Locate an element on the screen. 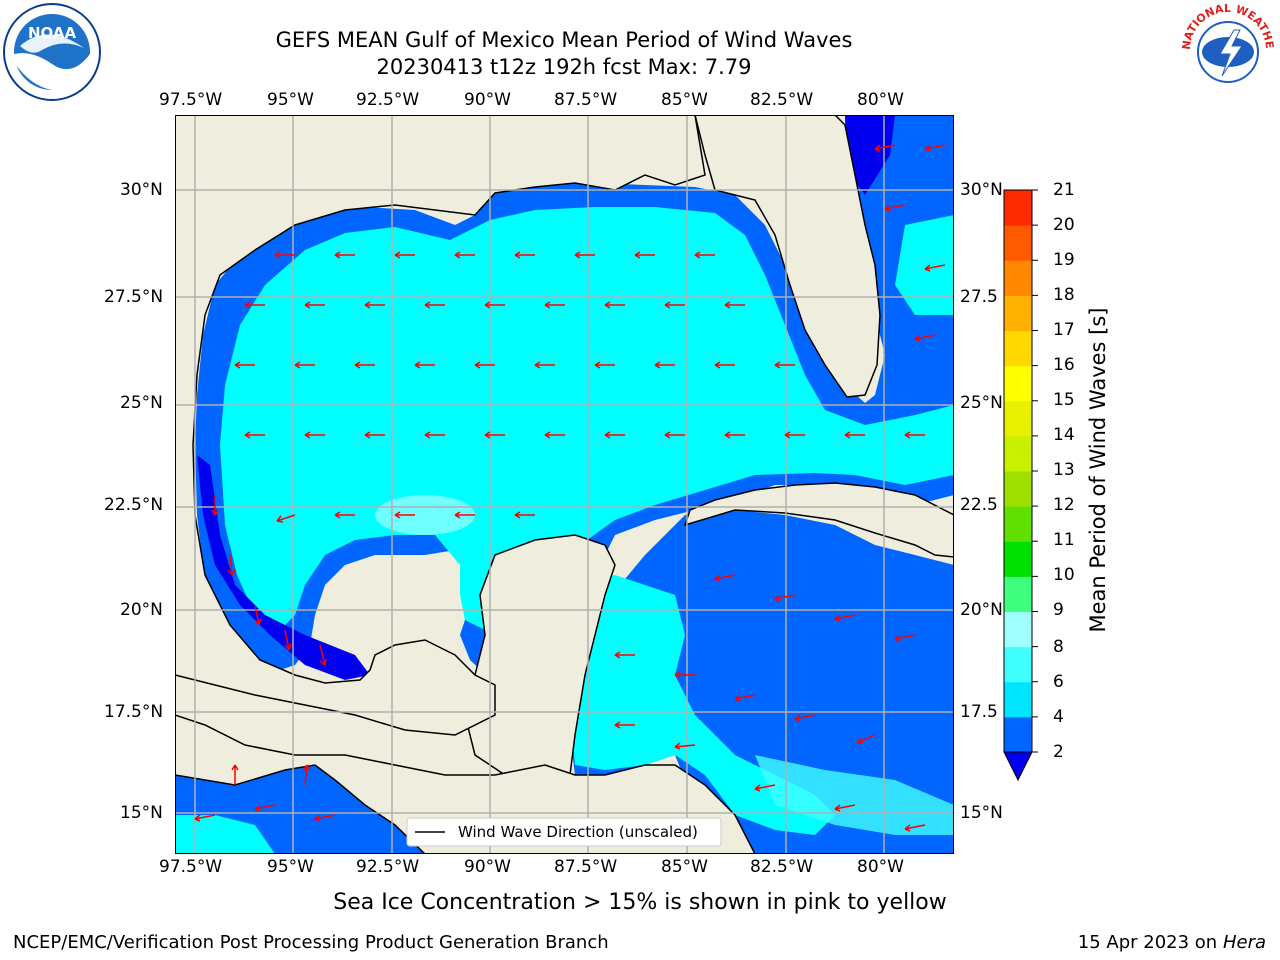  colorbar-svg is located at coordinates (1020, 485).